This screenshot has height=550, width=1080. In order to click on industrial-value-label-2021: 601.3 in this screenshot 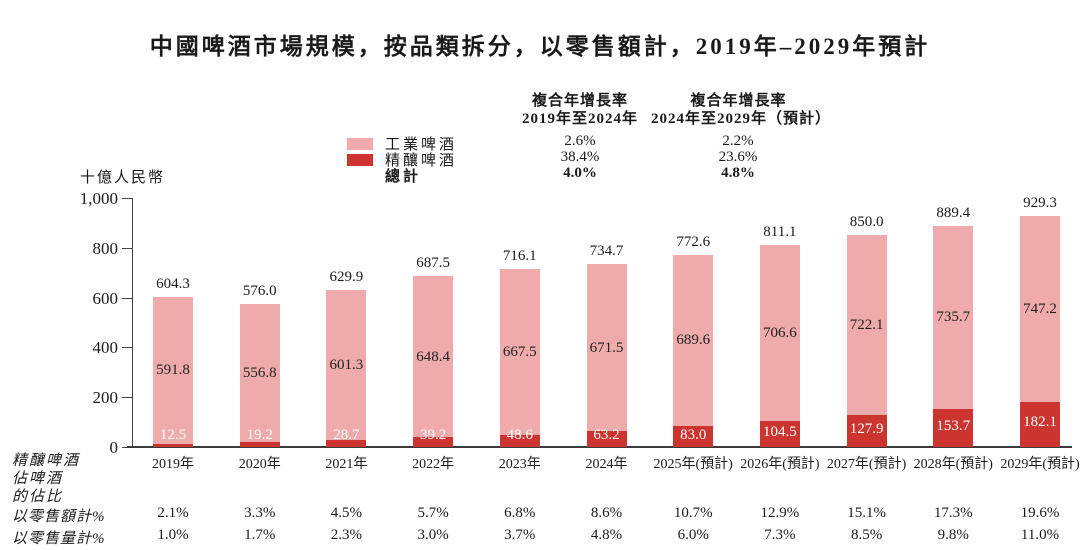, I will do `click(346, 365)`.